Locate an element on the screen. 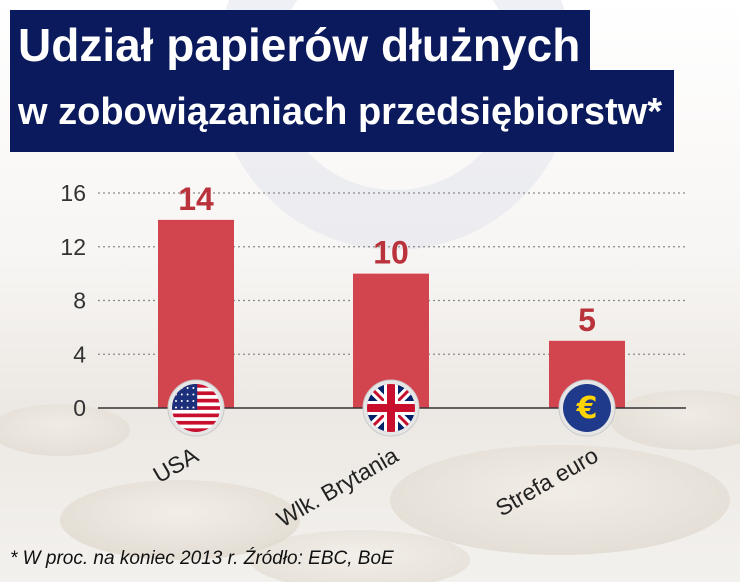  chart-title-line-1: Udział papierów dłużnych is located at coordinates (300, 45).